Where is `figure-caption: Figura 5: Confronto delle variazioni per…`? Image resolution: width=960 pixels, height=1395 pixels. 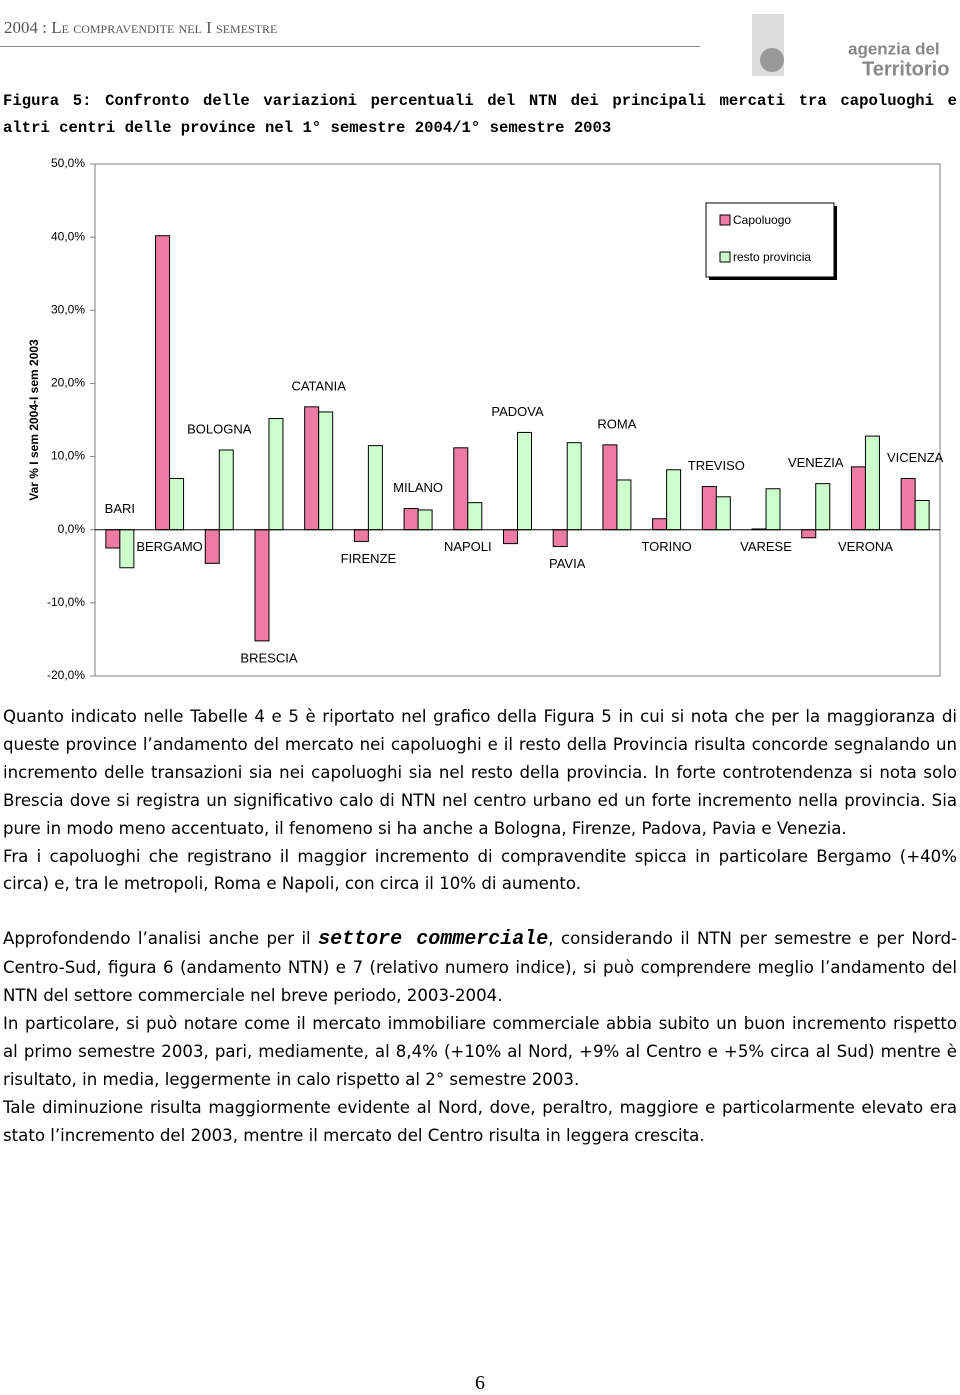
figure-caption: Figura 5: Confronto delle variazioni per… is located at coordinates (480, 114).